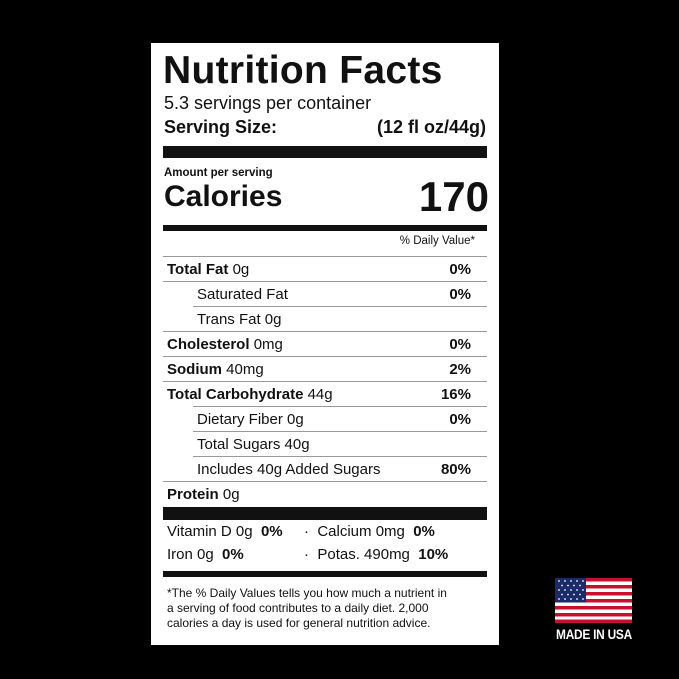 Image resolution: width=679 pixels, height=679 pixels. Describe the element at coordinates (253, 444) in the screenshot. I see `nutrient-name: Total Sugars 40g` at that location.